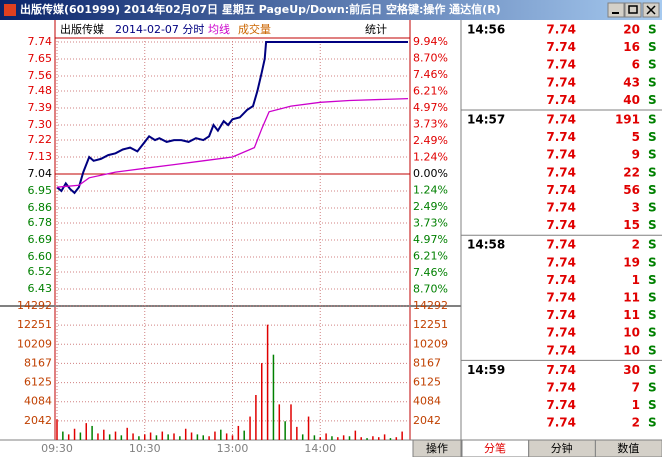  Describe the element at coordinates (430, 57) in the screenshot. I see `y2-tick-label: 8.70%` at that location.